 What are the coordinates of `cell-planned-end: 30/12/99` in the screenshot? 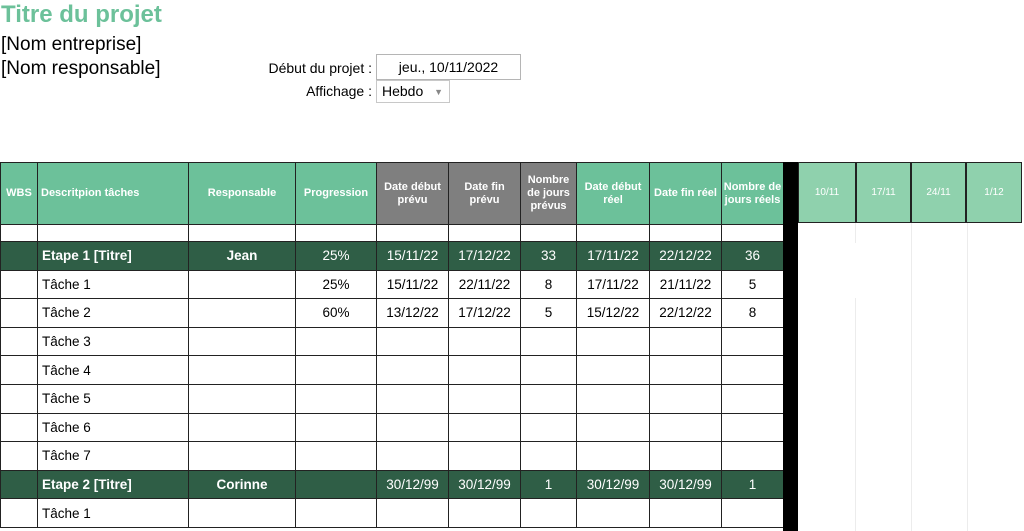 It's located at (484, 484).